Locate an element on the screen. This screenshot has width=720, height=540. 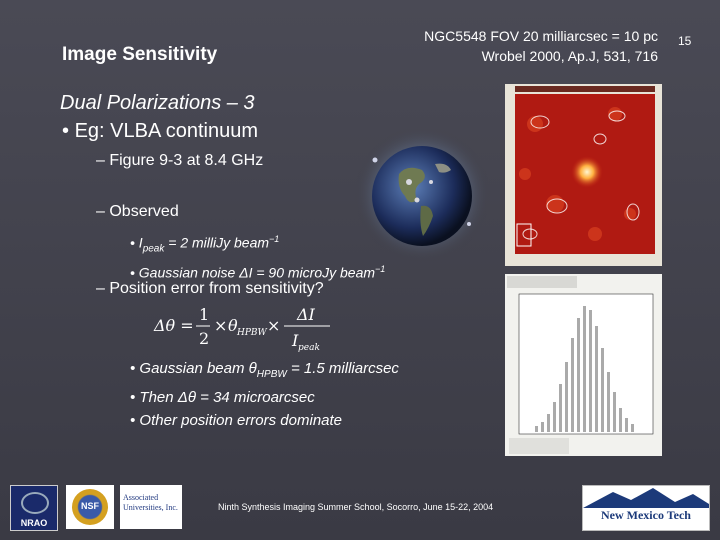
page-number: 15 is located at coordinates (685, 41).